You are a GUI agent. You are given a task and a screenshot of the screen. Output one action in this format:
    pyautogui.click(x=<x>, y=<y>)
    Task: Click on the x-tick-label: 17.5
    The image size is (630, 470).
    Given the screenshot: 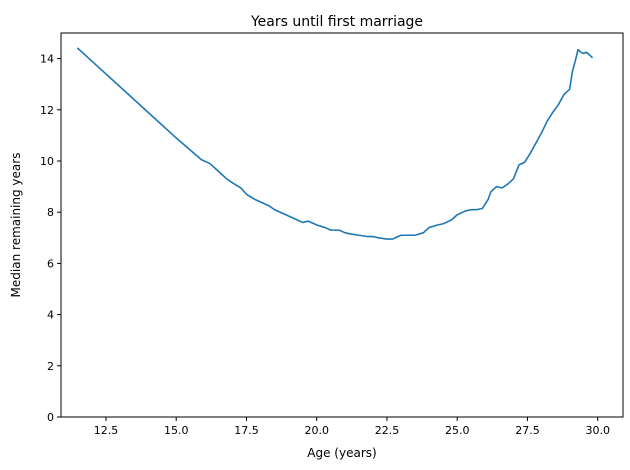 What is the action you would take?
    pyautogui.click(x=246, y=430)
    